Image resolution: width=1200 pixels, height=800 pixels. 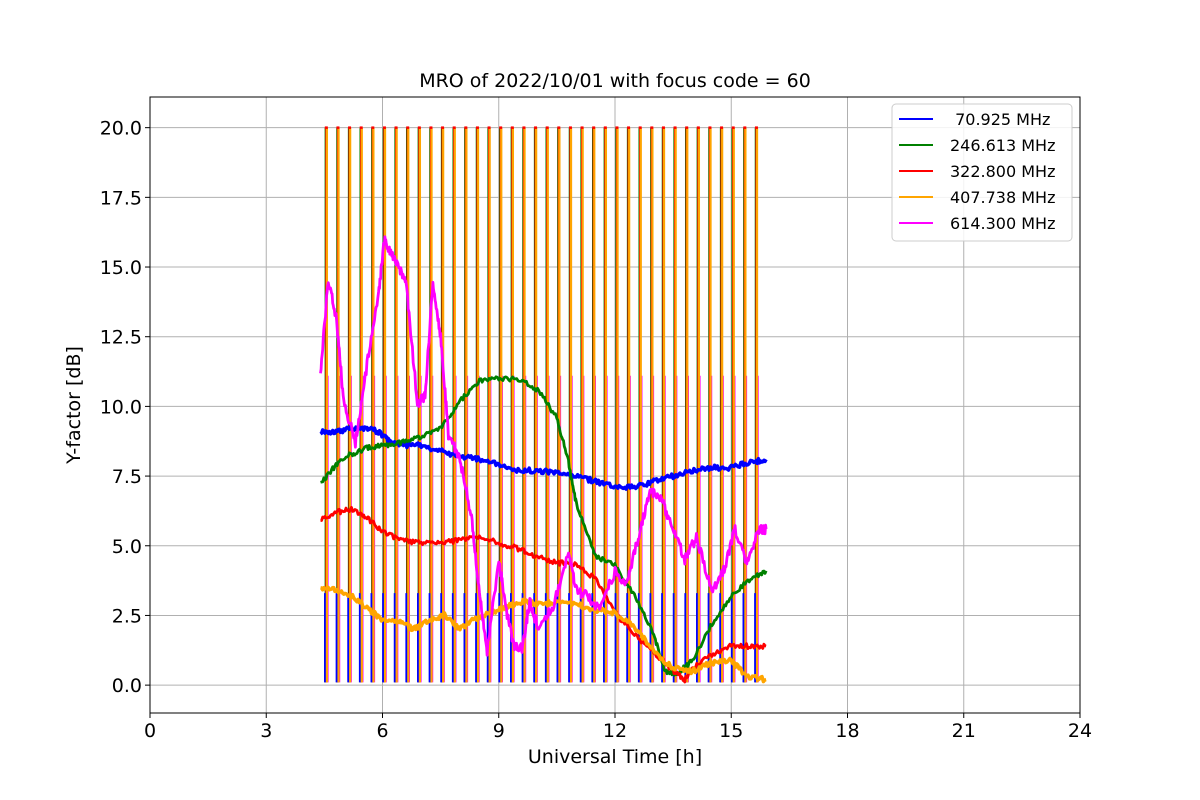 What do you see at coordinates (1002, 197) in the screenshot?
I see `legend-label: 407.738 MHz` at bounding box center [1002, 197].